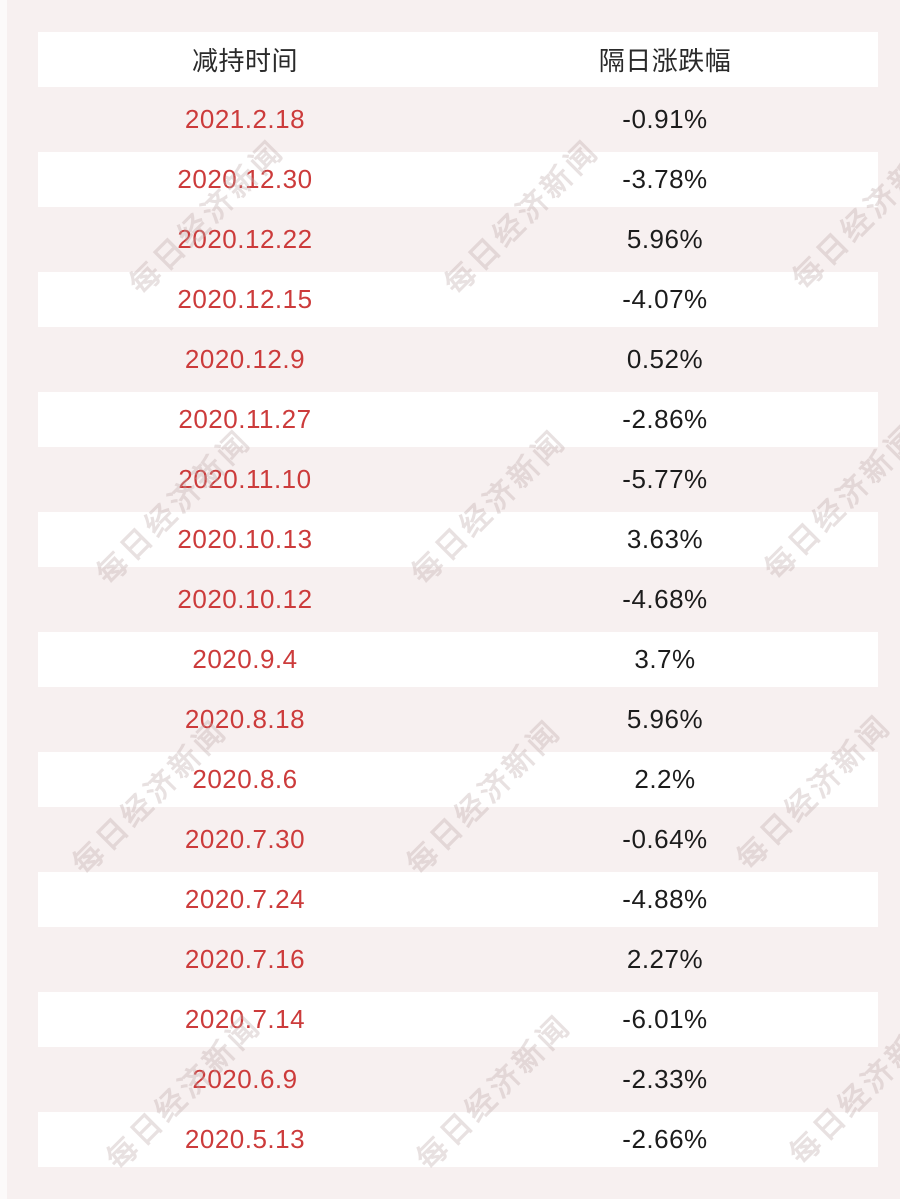 Image resolution: width=900 pixels, height=1199 pixels. Describe the element at coordinates (458, 899) in the screenshot. I see `table-row: 2020.7.24 -4.88%` at that location.